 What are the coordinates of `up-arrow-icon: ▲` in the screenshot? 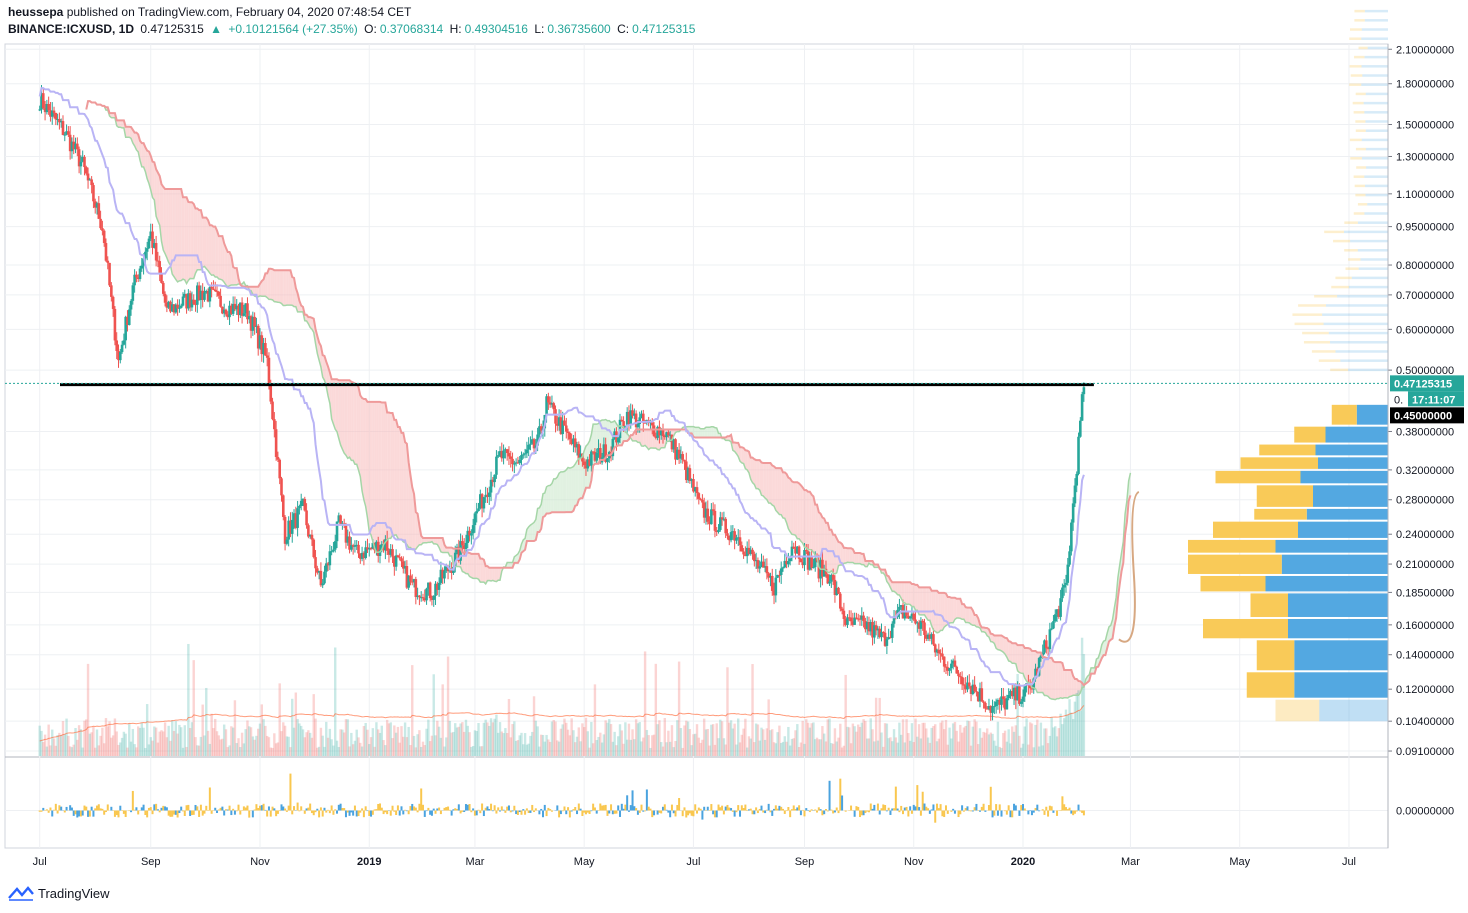 It's located at (216, 29).